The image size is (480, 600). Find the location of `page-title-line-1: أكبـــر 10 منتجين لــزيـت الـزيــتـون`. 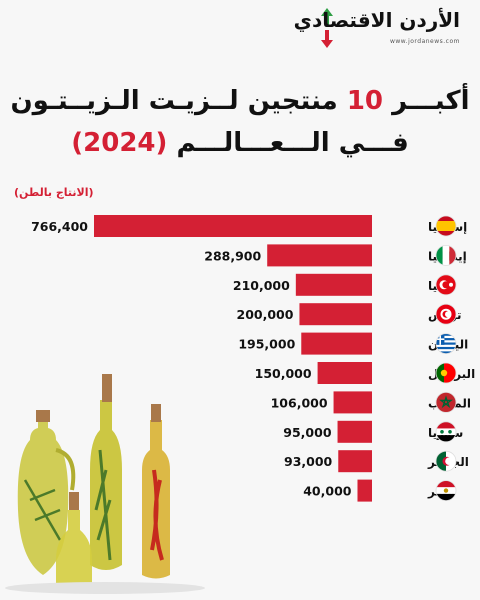

page-title-line-1: أكبـــر 10 منتجين لــزيـت الـزيــتـون is located at coordinates (240, 101).